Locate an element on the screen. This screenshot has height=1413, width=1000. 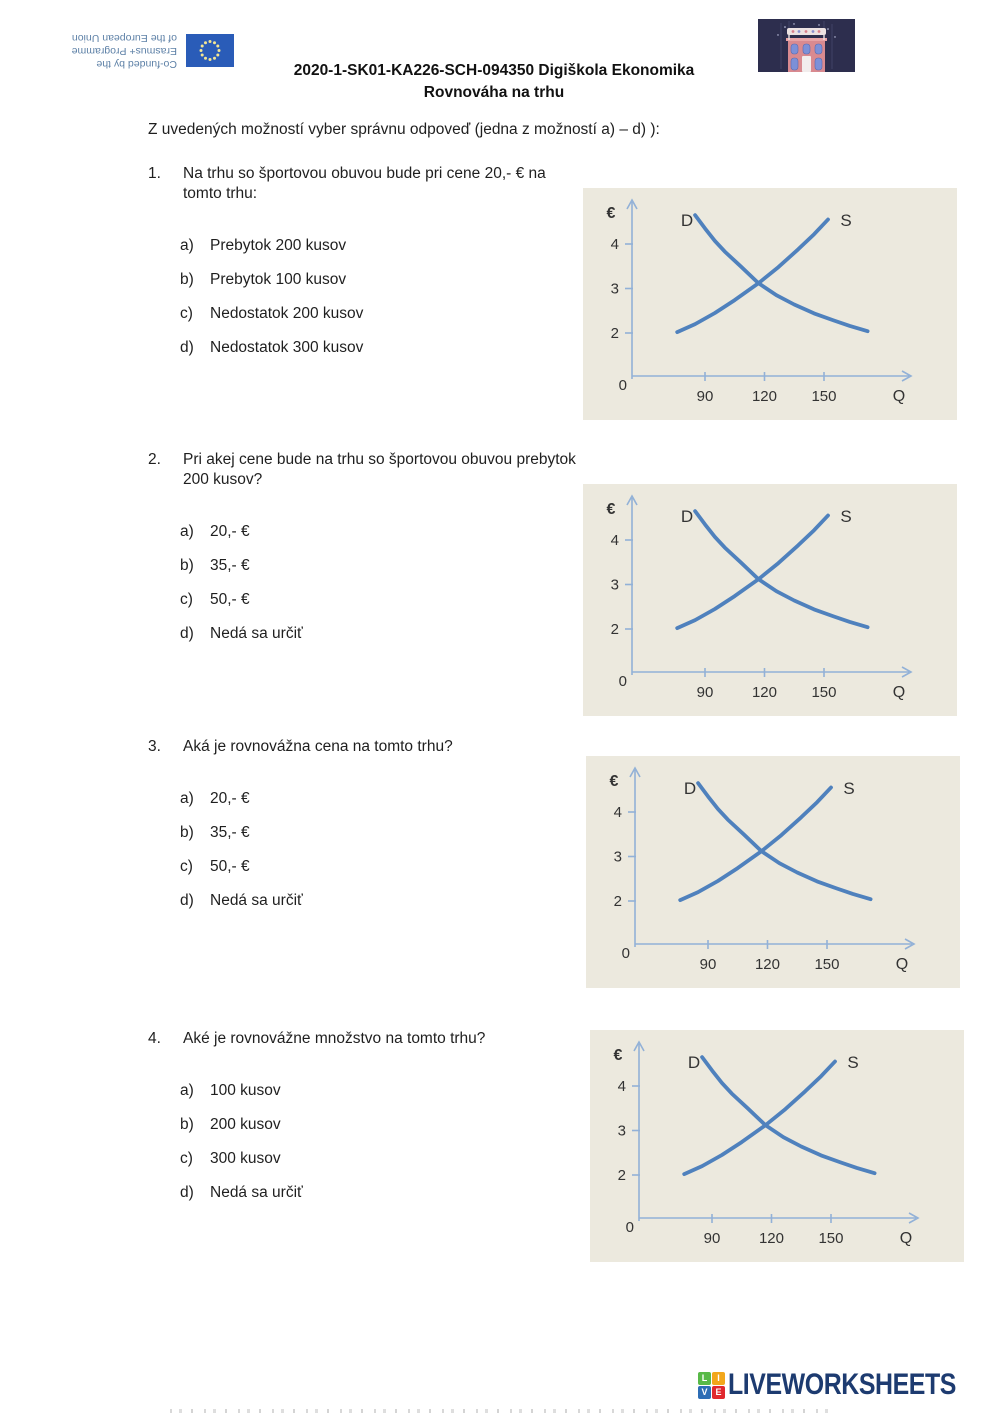
supply-demand-chart-3: 2 3 4 0 90 120 150 € Q D S is located at coordinates (773, 872).